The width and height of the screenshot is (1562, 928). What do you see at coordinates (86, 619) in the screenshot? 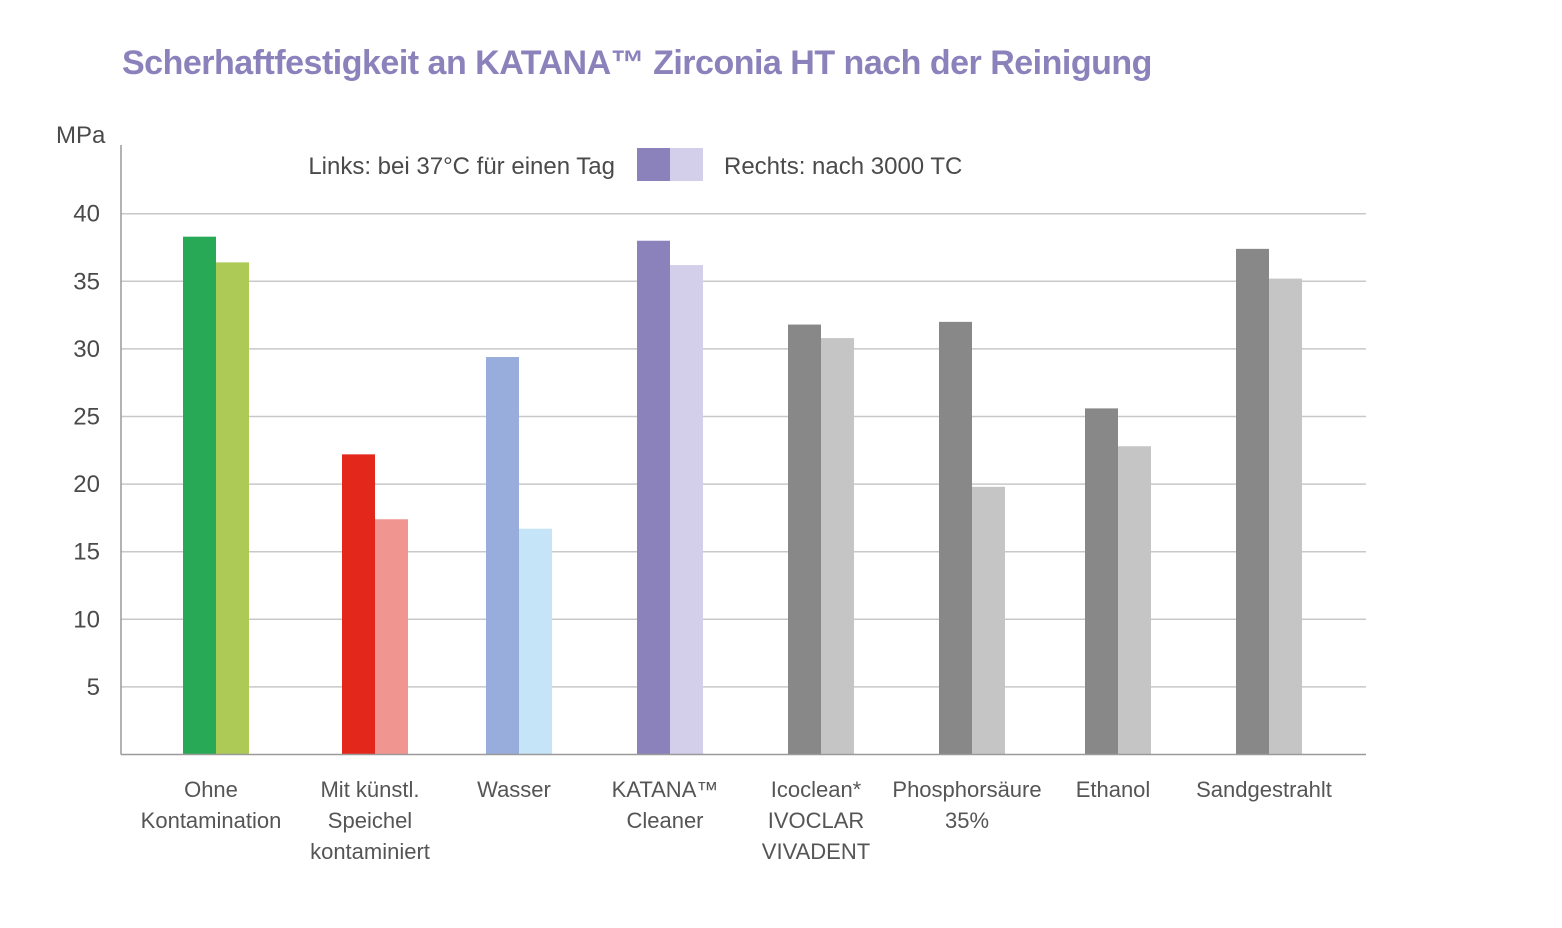
I see `y-tick-label-10: 10` at bounding box center [86, 619].